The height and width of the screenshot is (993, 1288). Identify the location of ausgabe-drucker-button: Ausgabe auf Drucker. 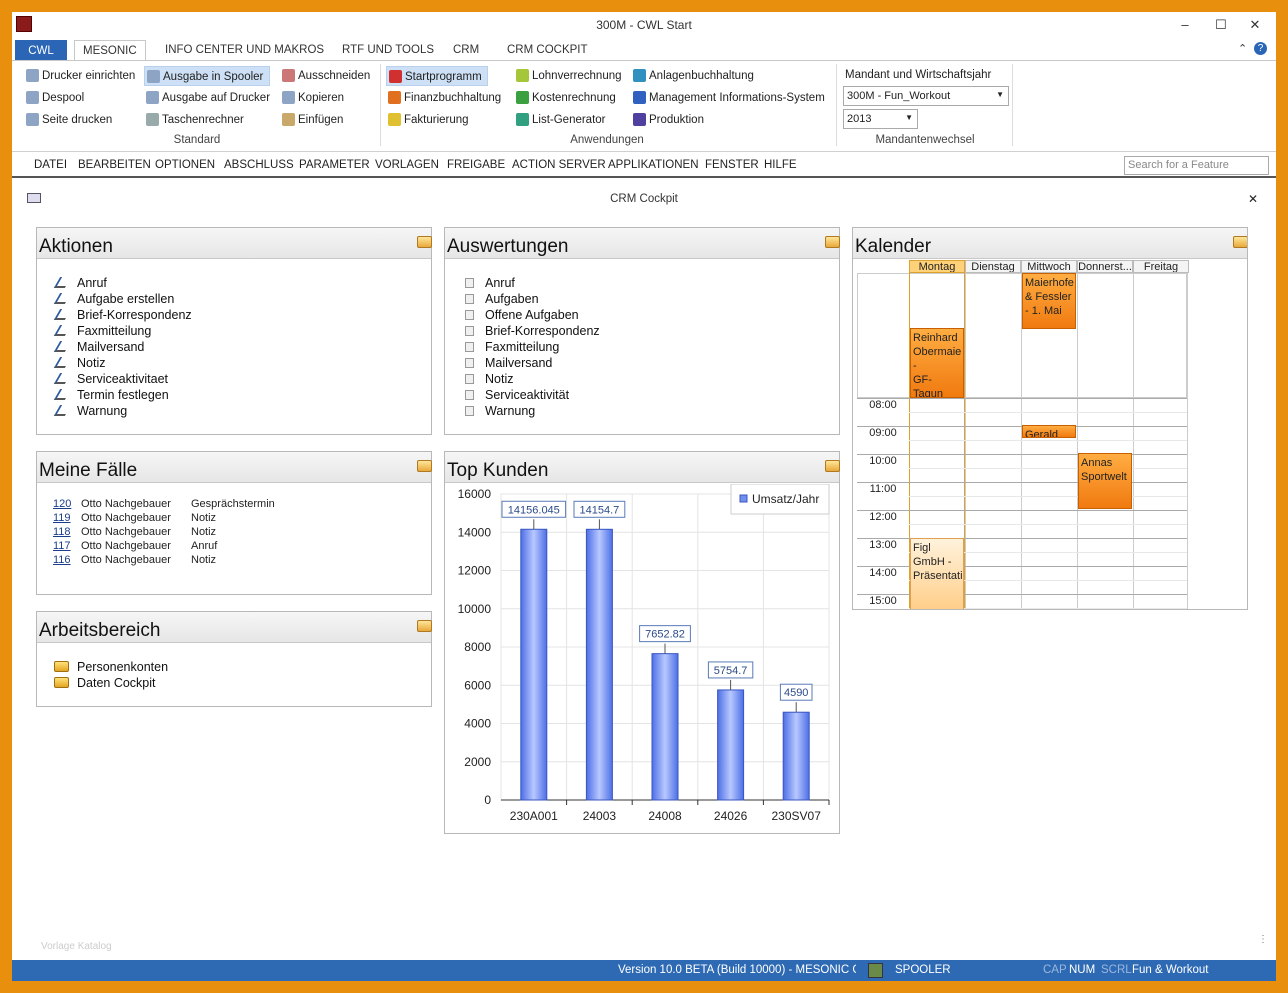
(207, 98).